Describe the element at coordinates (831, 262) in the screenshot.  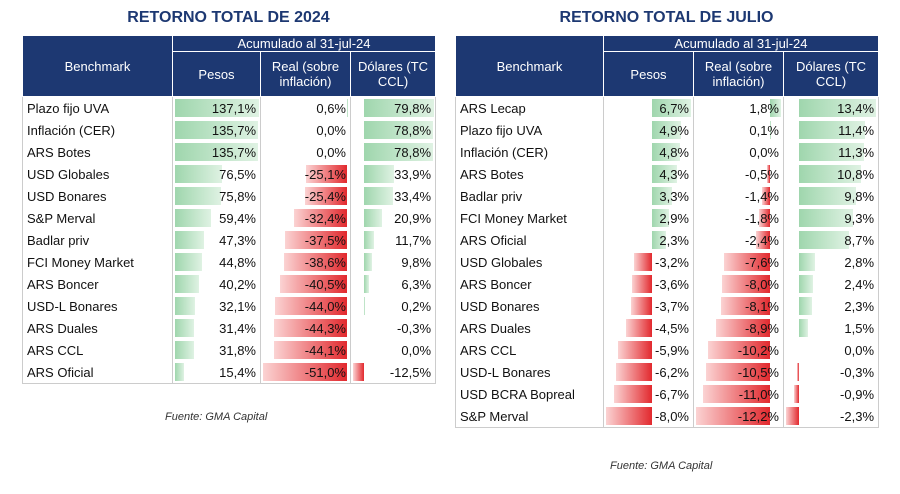
I see `value-cell: 2,8%` at that location.